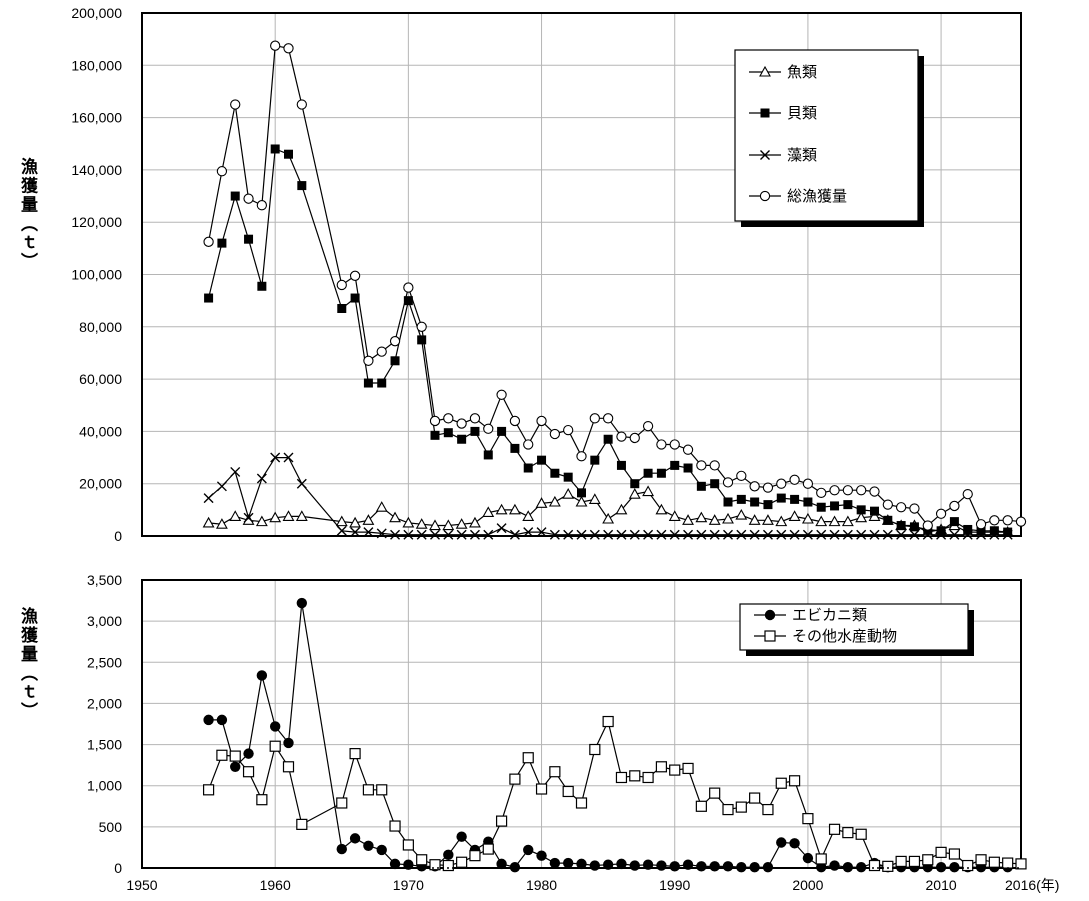 The height and width of the screenshot is (901, 1089). Describe the element at coordinates (100, 379) in the screenshot. I see `y-tick-label: 60,000` at that location.